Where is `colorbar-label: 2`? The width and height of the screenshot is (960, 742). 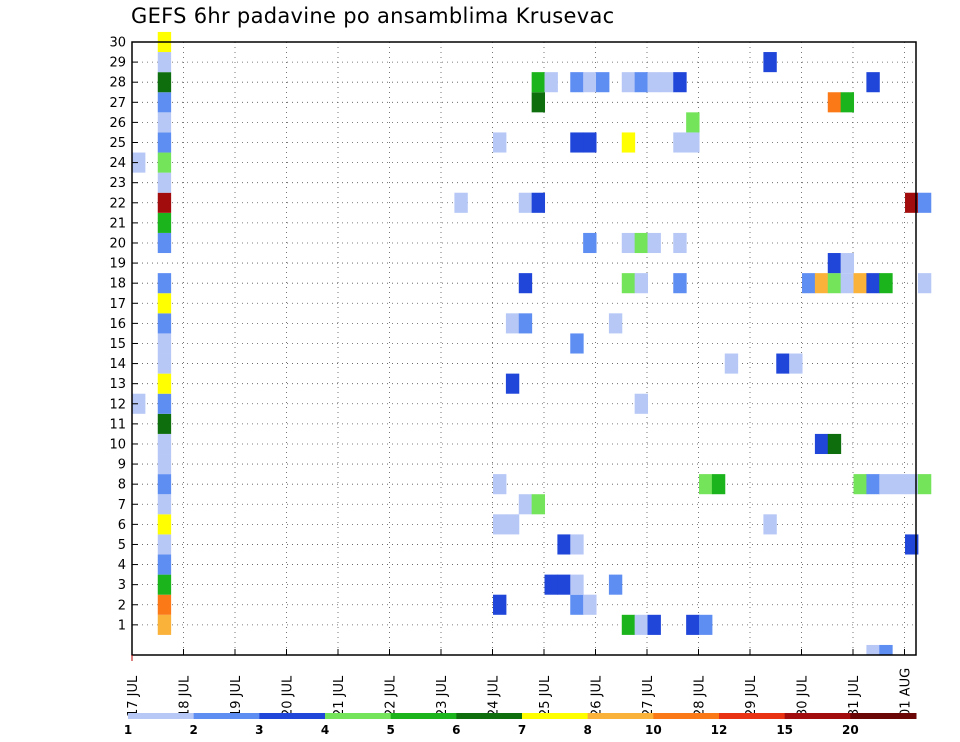 colorbar-label: 2 is located at coordinates (193, 730).